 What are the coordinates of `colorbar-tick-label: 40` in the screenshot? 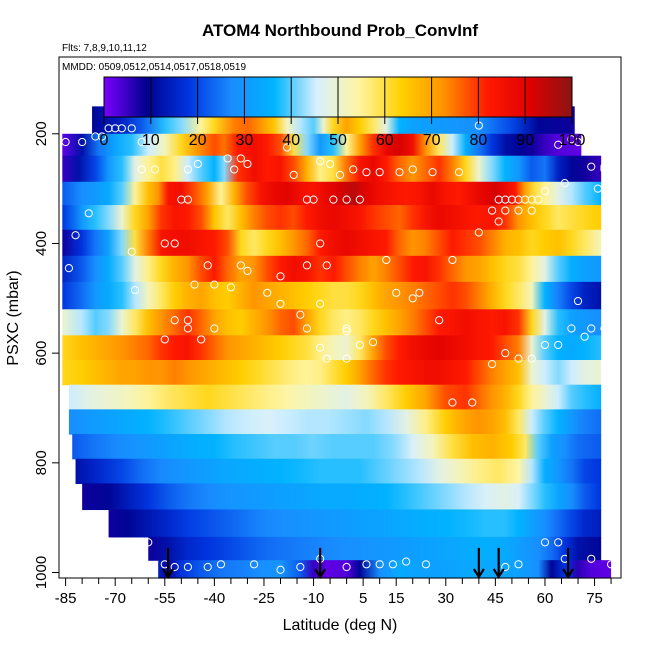 It's located at (291, 140).